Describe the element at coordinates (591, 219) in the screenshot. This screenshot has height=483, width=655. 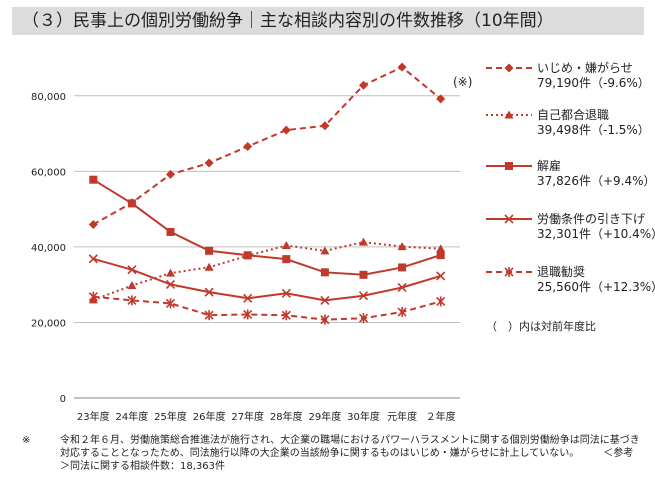
I see `legend-label: 労働条件の引き下げ` at that location.